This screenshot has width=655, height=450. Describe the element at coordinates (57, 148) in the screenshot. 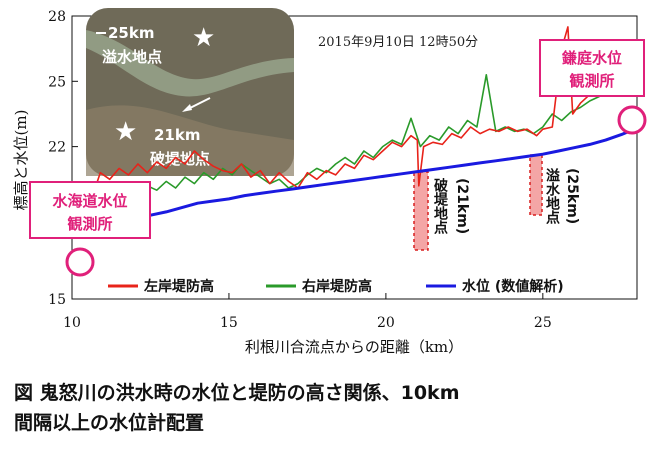

I see `y-tick-label: 22` at that location.